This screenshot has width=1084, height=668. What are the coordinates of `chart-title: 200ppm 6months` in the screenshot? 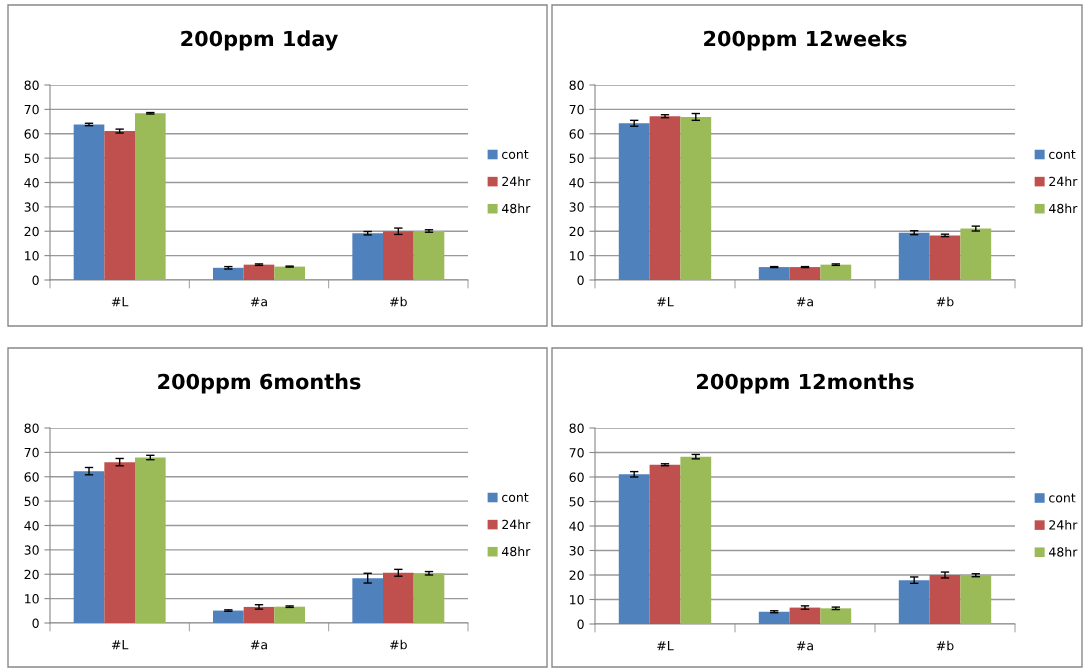 It's located at (259, 383).